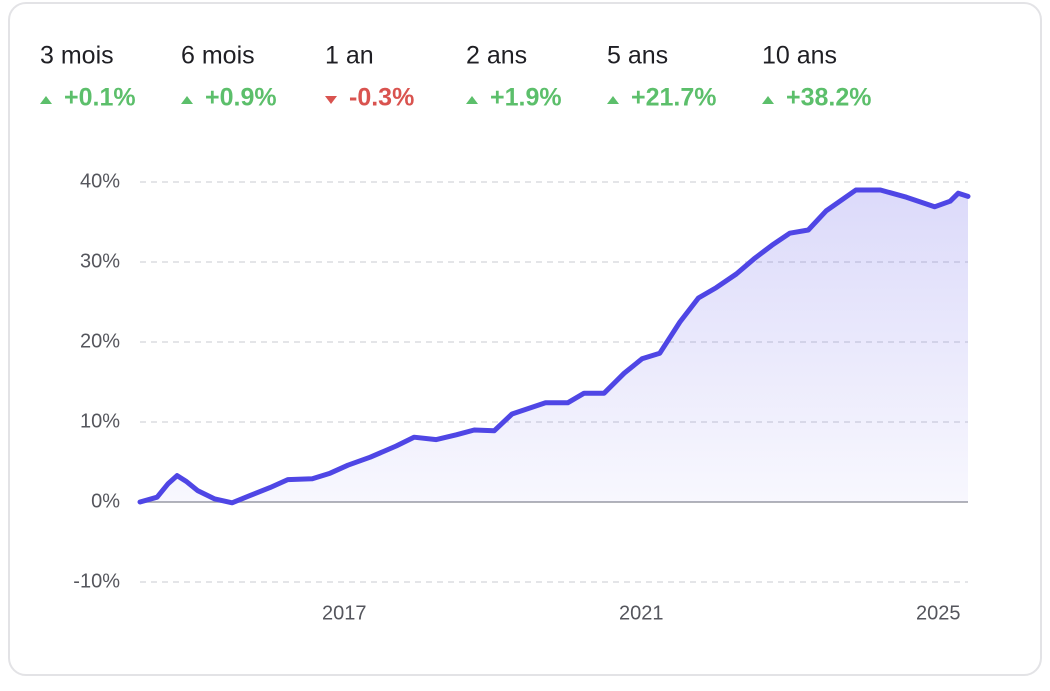 This screenshot has width=1050, height=691. What do you see at coordinates (526, 98) in the screenshot?
I see `period-change: +1.9%` at bounding box center [526, 98].